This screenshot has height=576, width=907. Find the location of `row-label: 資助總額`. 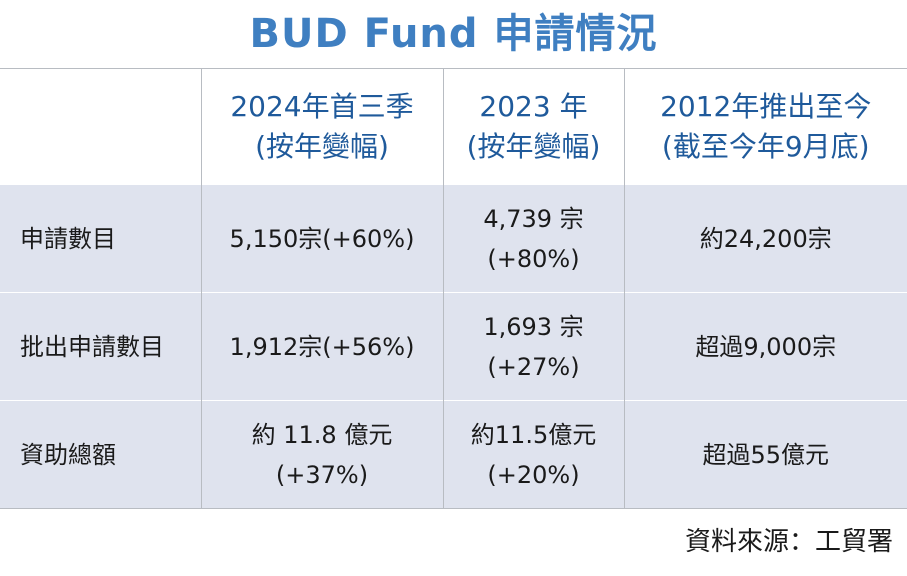

row-label: 資助總額 is located at coordinates (68, 454).